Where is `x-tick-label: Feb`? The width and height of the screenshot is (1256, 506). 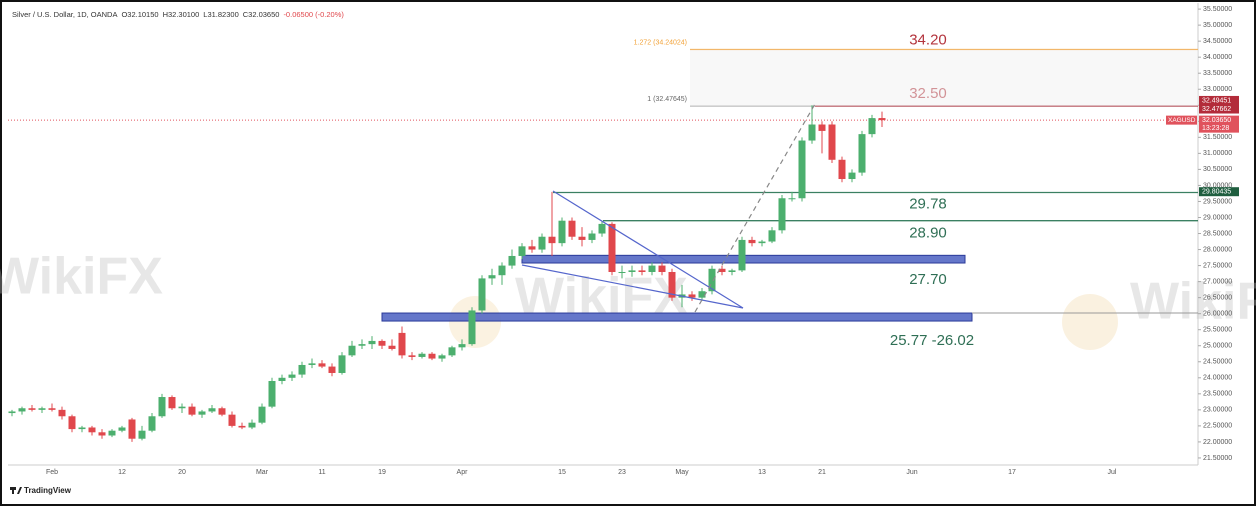
x-tick-label: Feb is located at coordinates (52, 472).